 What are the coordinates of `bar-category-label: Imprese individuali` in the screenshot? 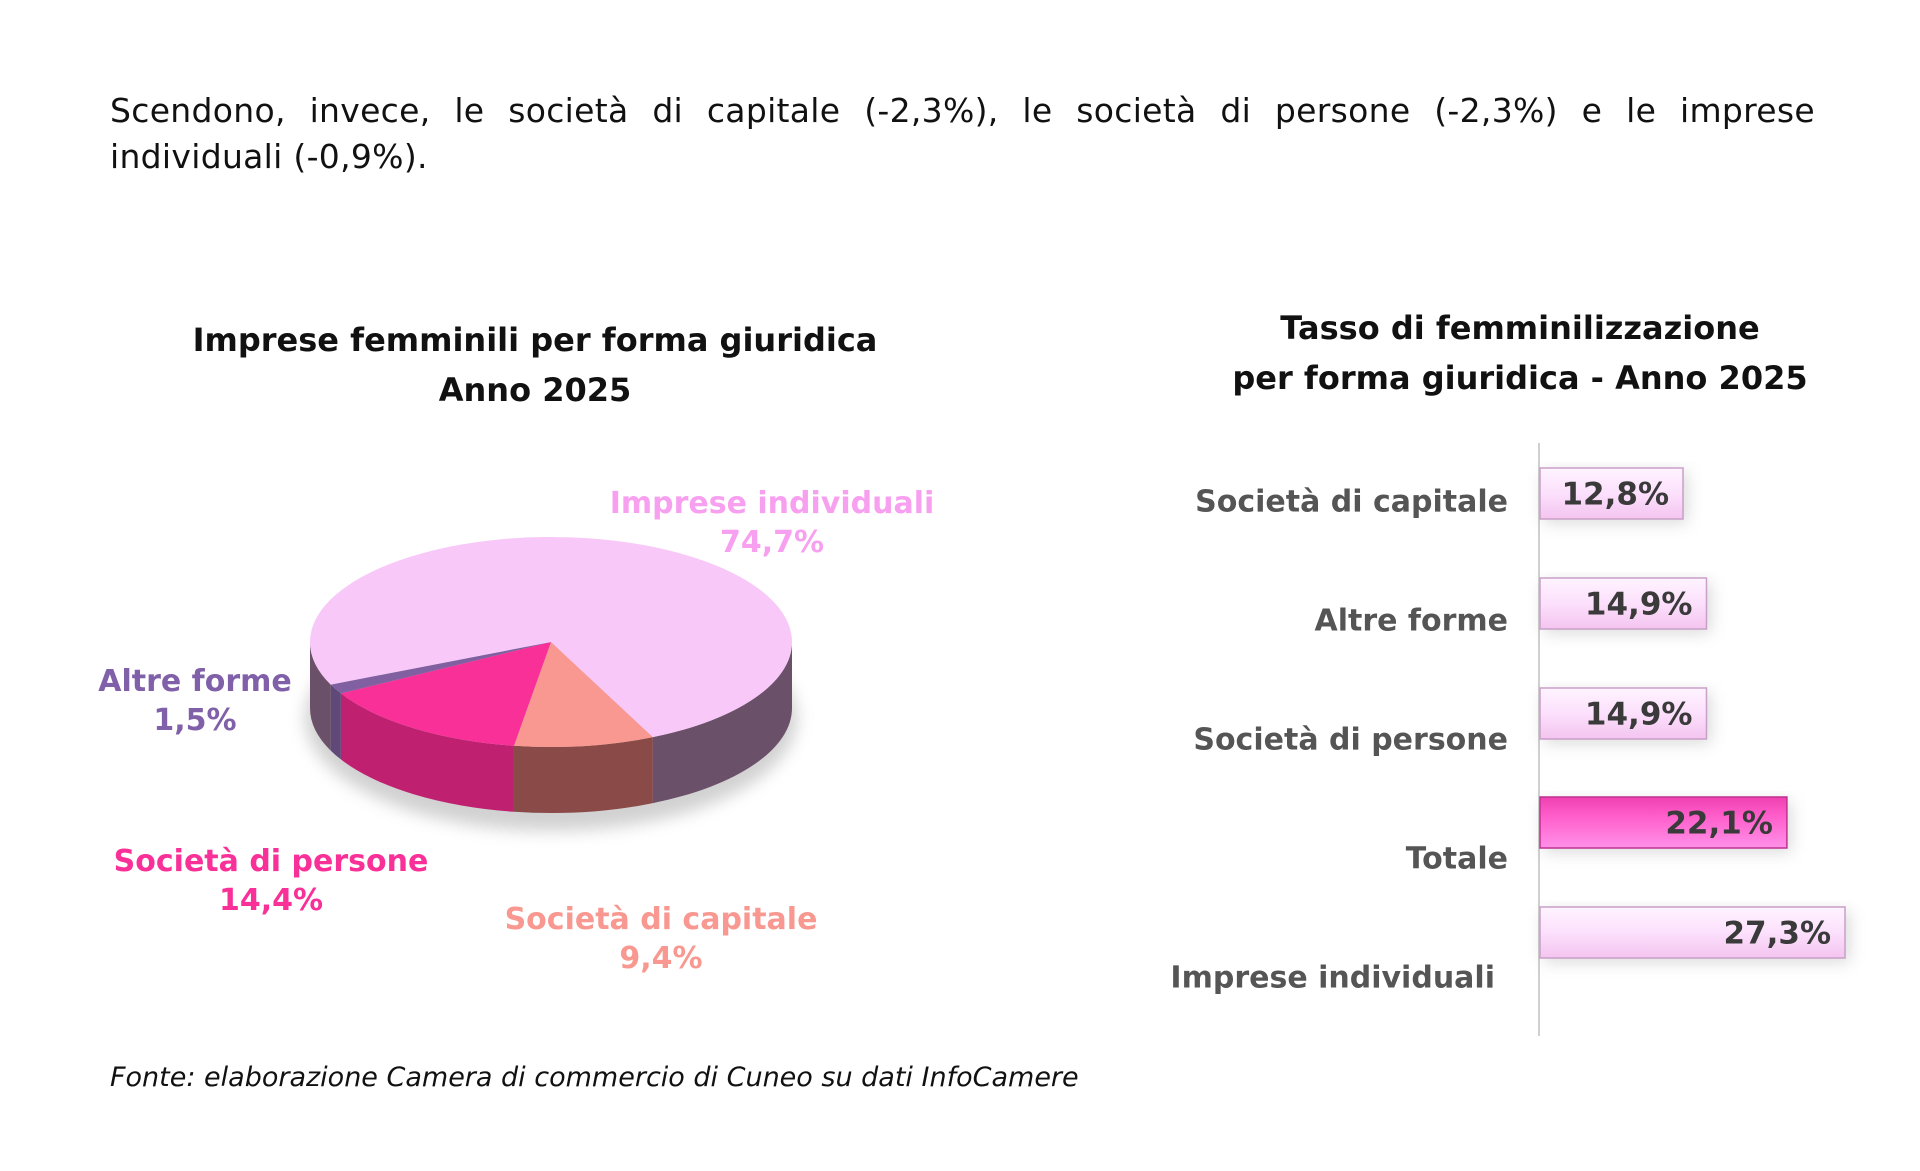 It's located at (1332, 978).